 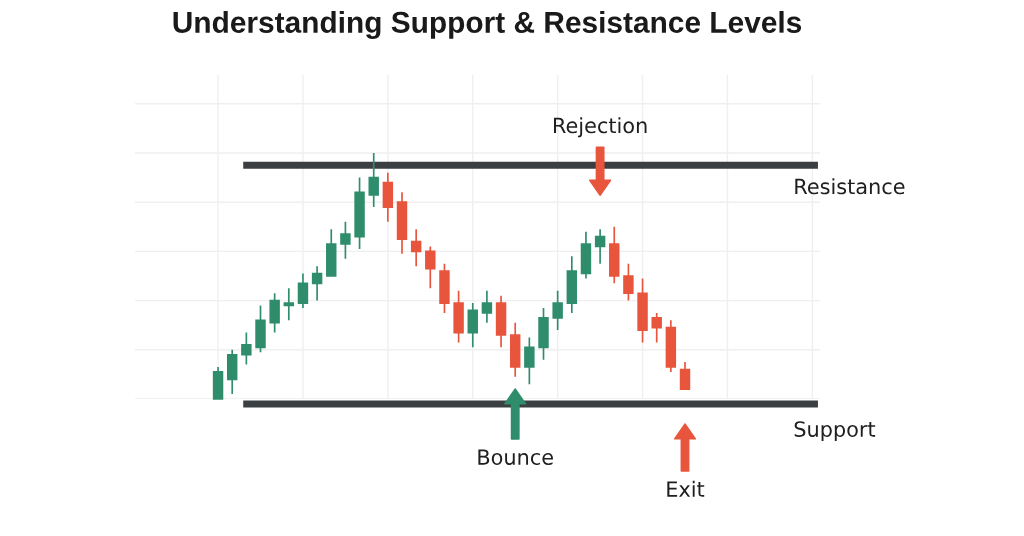 What do you see at coordinates (686, 488) in the screenshot?
I see `text: Exit` at bounding box center [686, 488].